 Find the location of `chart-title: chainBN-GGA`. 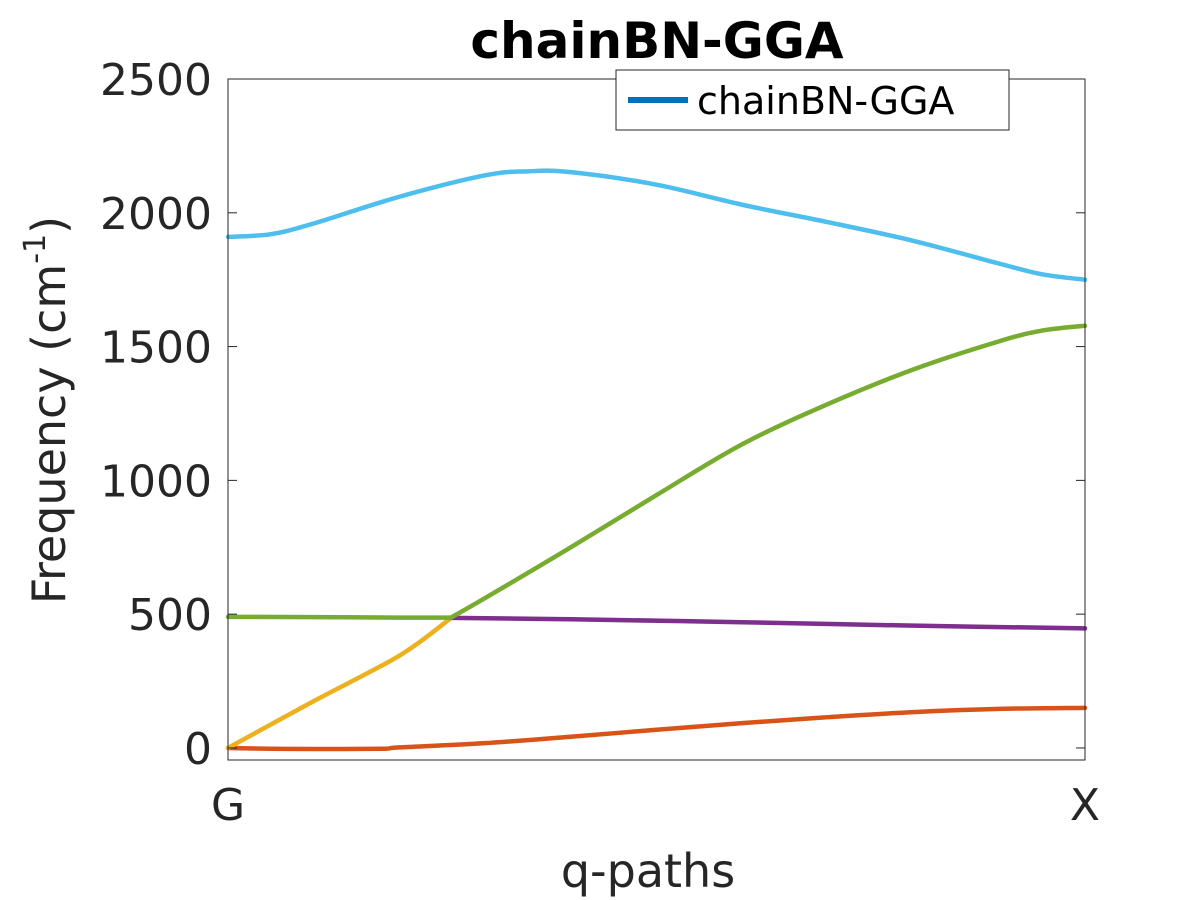

chart-title: chainBN-GGA is located at coordinates (656, 41).